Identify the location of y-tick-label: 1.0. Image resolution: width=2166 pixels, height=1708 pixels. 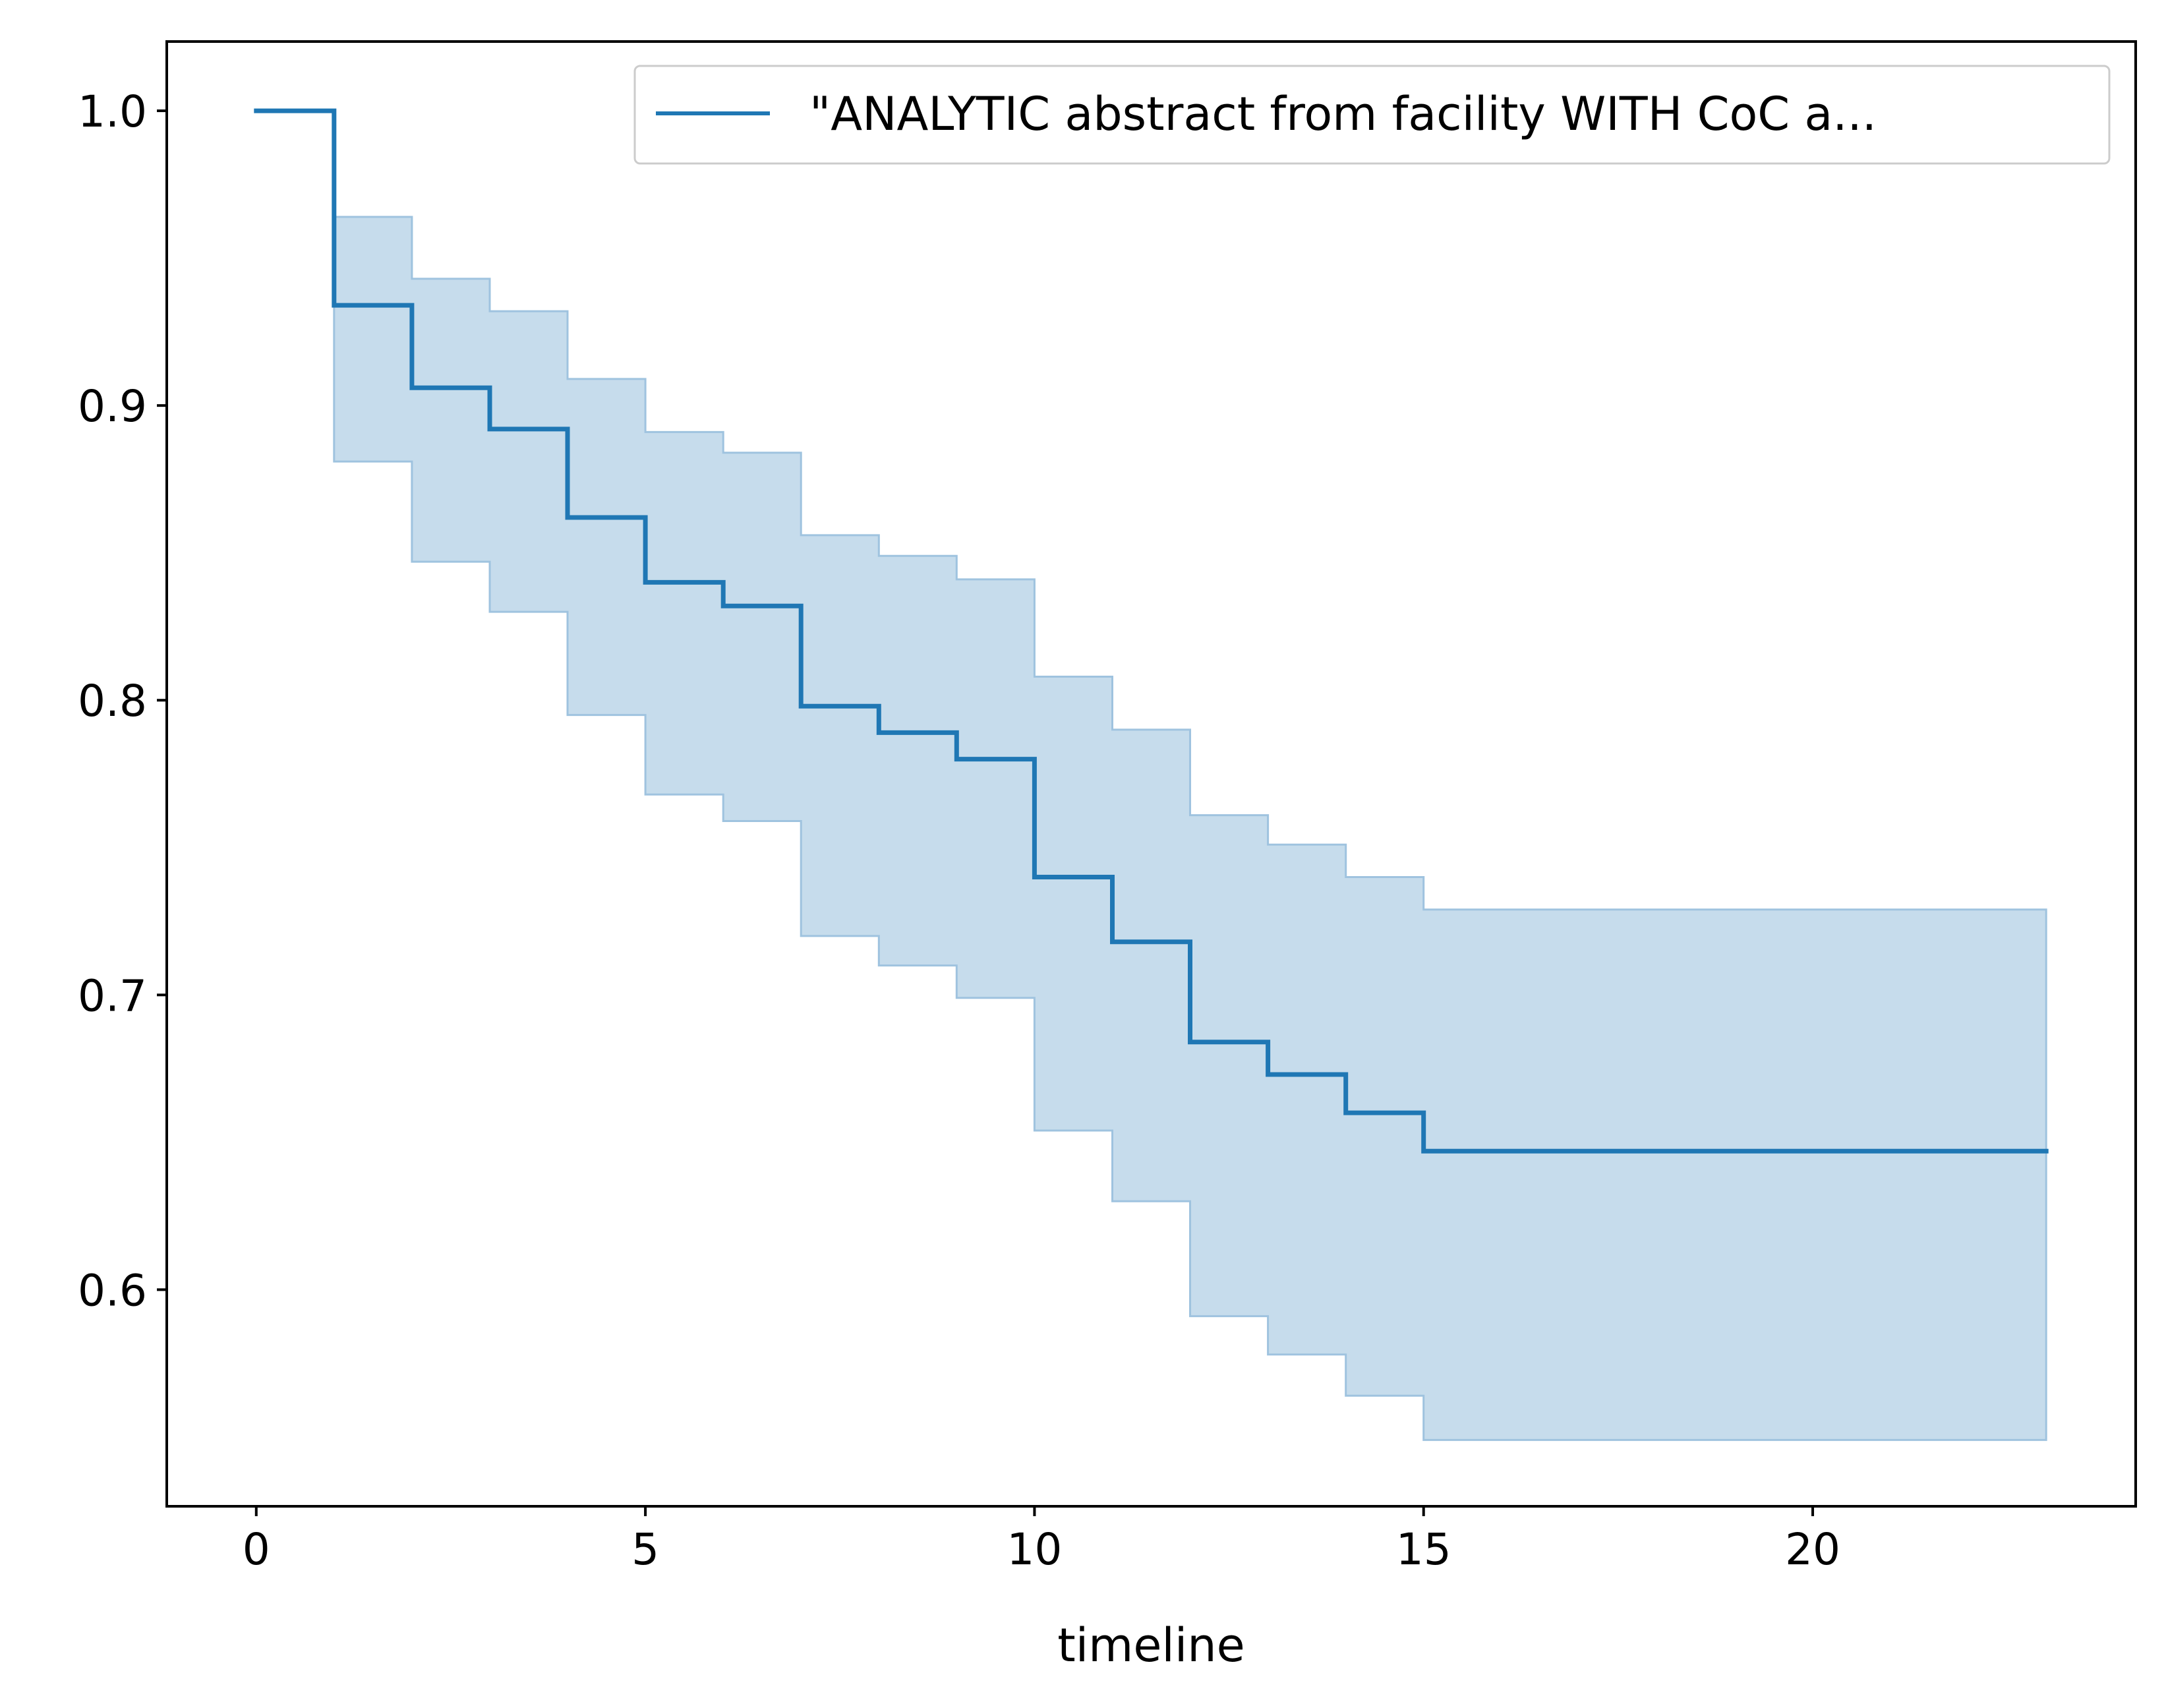
(112, 112).